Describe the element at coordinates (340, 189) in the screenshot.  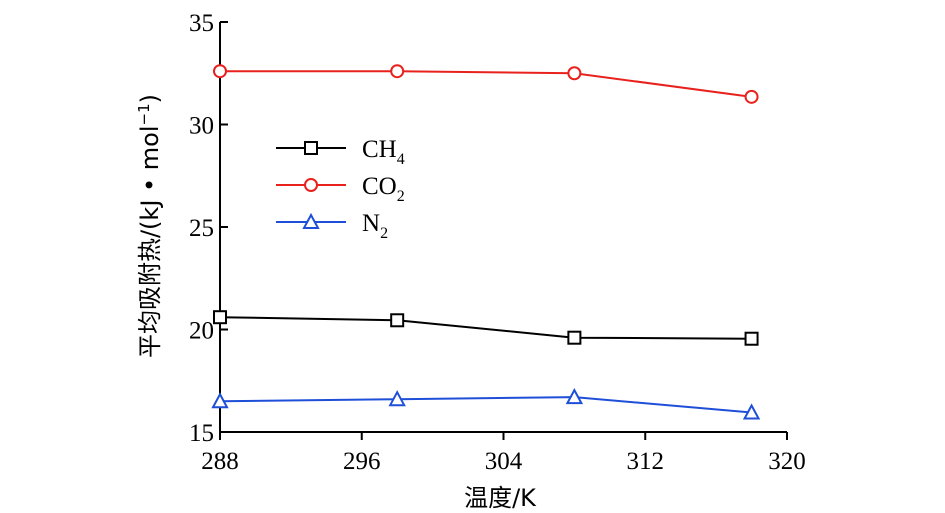
I see `legend-item-CO2: CO2` at that location.